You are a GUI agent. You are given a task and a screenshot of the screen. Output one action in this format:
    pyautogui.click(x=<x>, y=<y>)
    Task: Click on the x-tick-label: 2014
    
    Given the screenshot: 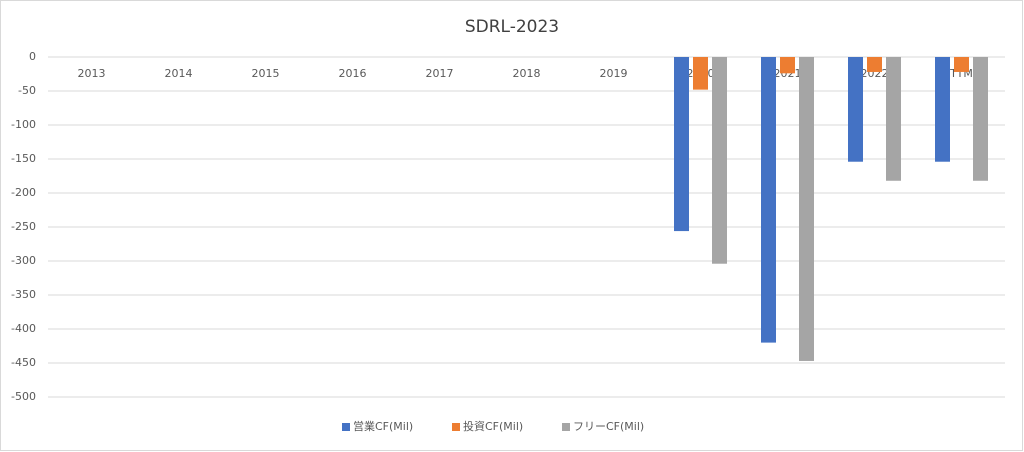 What is the action you would take?
    pyautogui.click(x=179, y=73)
    